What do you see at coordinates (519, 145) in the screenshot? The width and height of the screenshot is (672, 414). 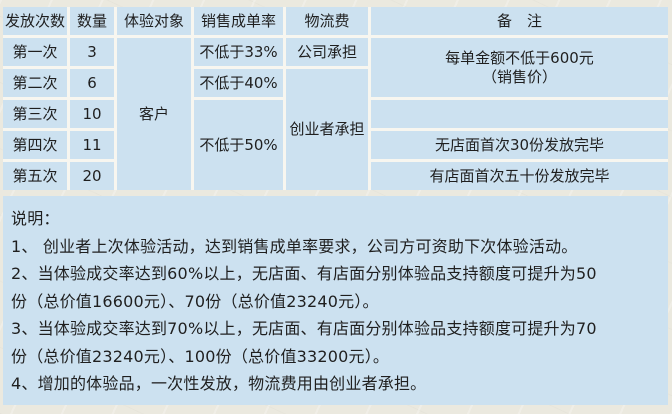 I see `cell-remark-4: 无店面首次30份发放完毕` at bounding box center [519, 145].